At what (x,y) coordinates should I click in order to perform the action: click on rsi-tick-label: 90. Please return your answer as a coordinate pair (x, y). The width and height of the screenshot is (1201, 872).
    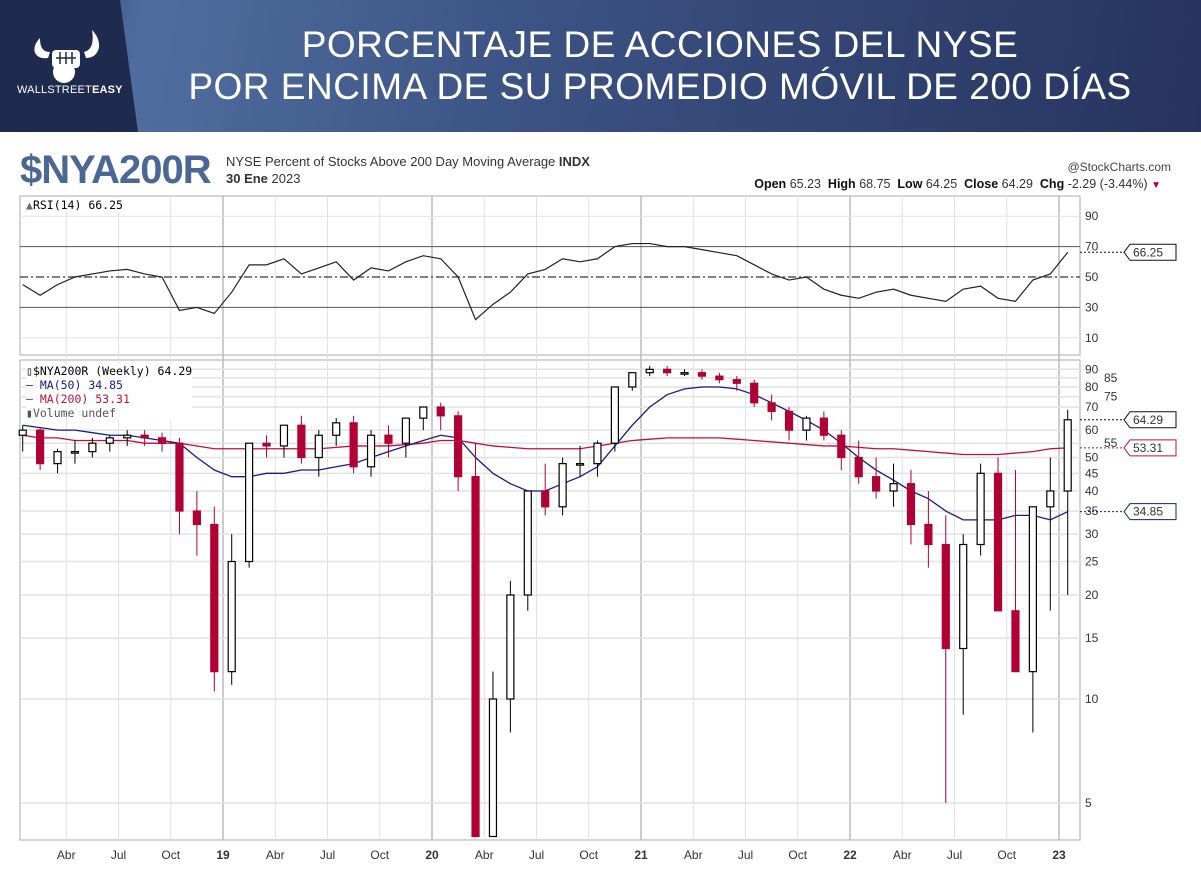
    Looking at the image, I should click on (1092, 216).